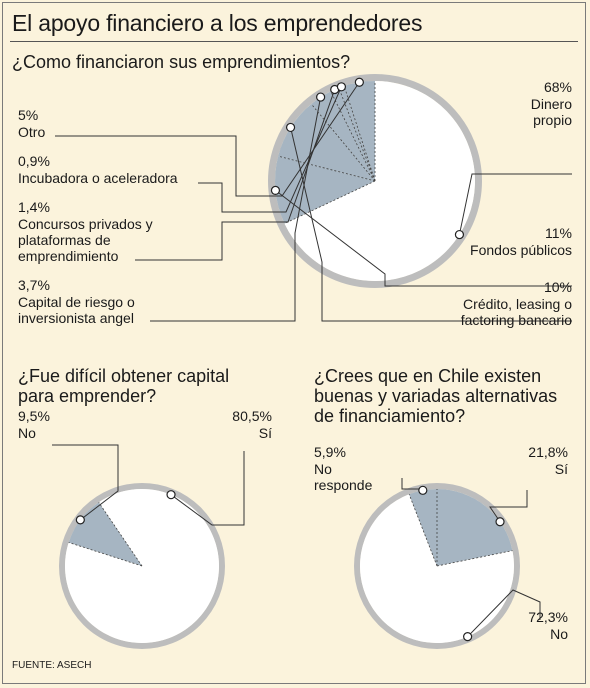 The image size is (590, 688). Describe the element at coordinates (98, 178) in the screenshot. I see `chart1-label-6: Incubadora o aceleradora` at that location.